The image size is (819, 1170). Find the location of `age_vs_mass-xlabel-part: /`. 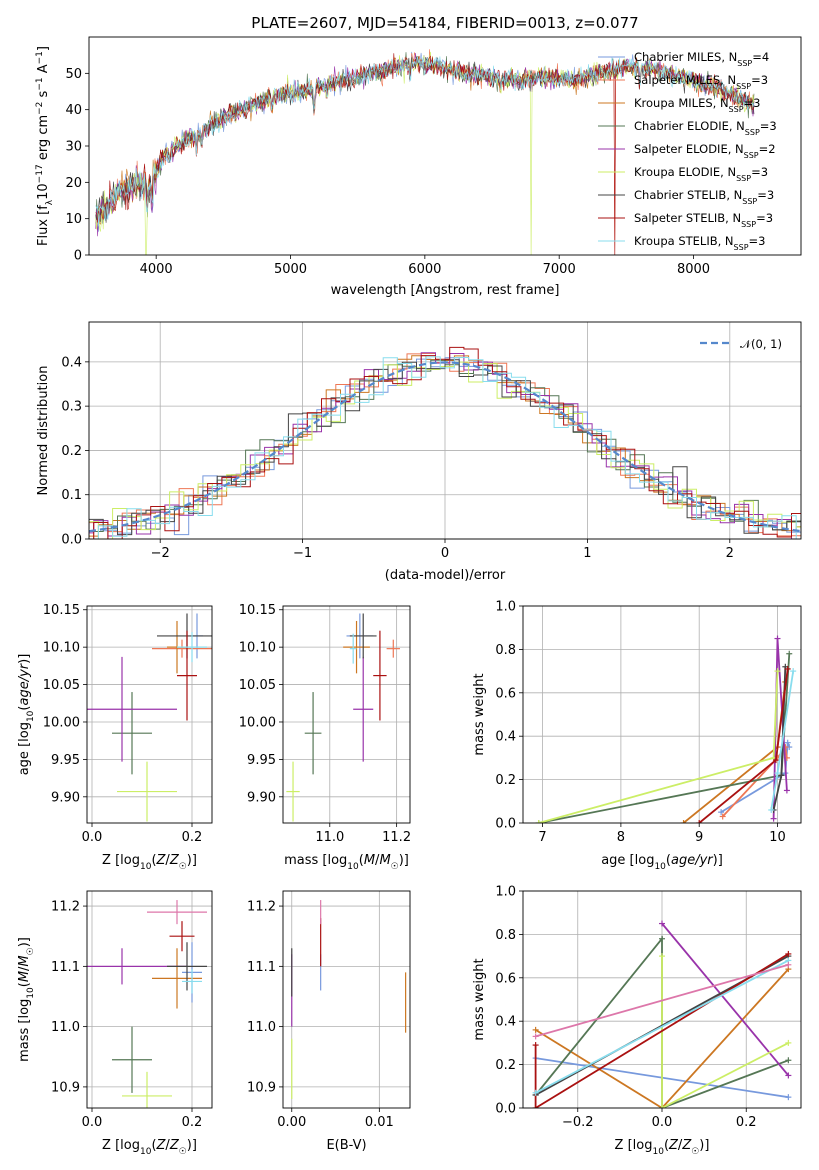

age_vs_mass-xlabel-part: / is located at coordinates (377, 860).